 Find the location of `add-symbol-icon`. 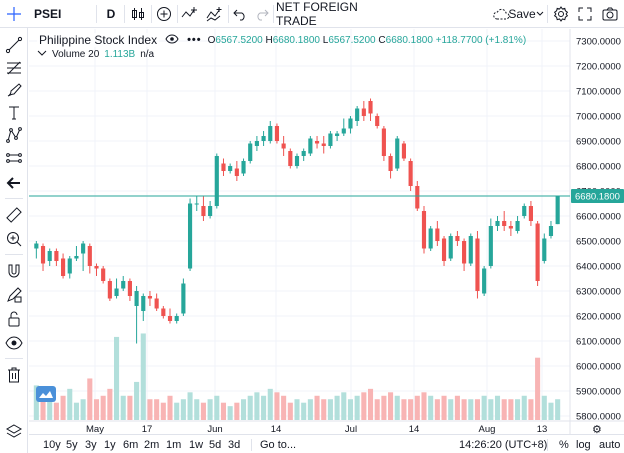

add-symbol-icon is located at coordinates (164, 14).